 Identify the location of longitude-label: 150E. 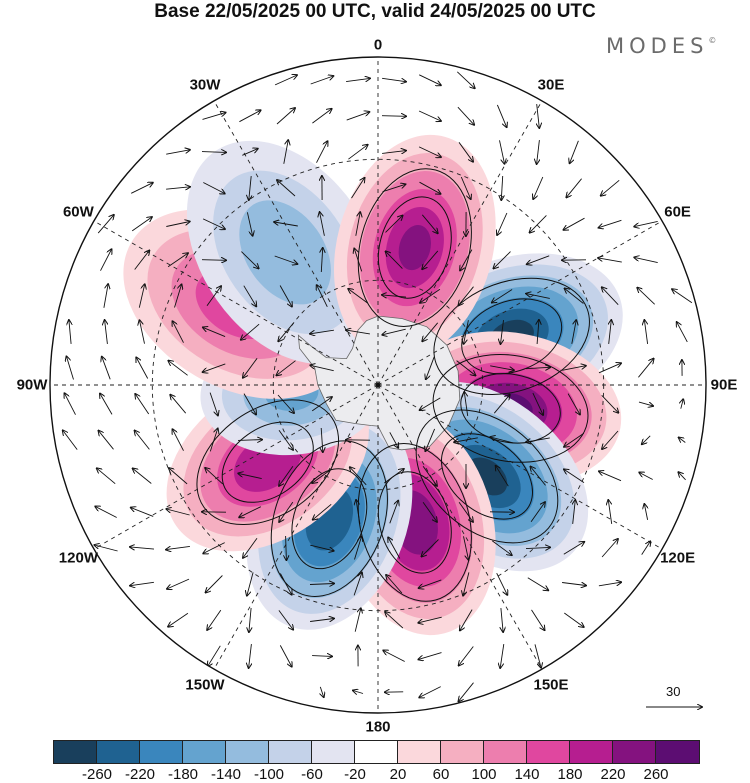
(551, 685).